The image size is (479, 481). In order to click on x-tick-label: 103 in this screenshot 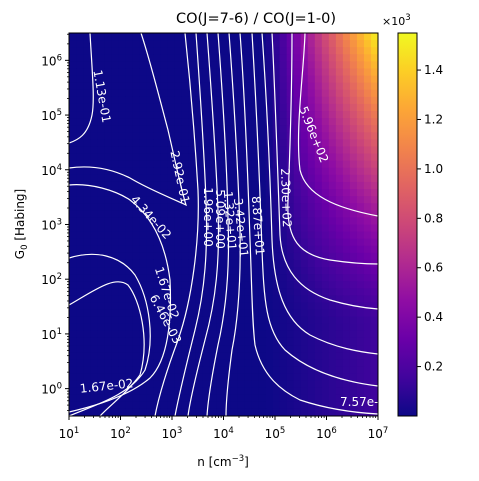, I will do `click(172, 433)`.